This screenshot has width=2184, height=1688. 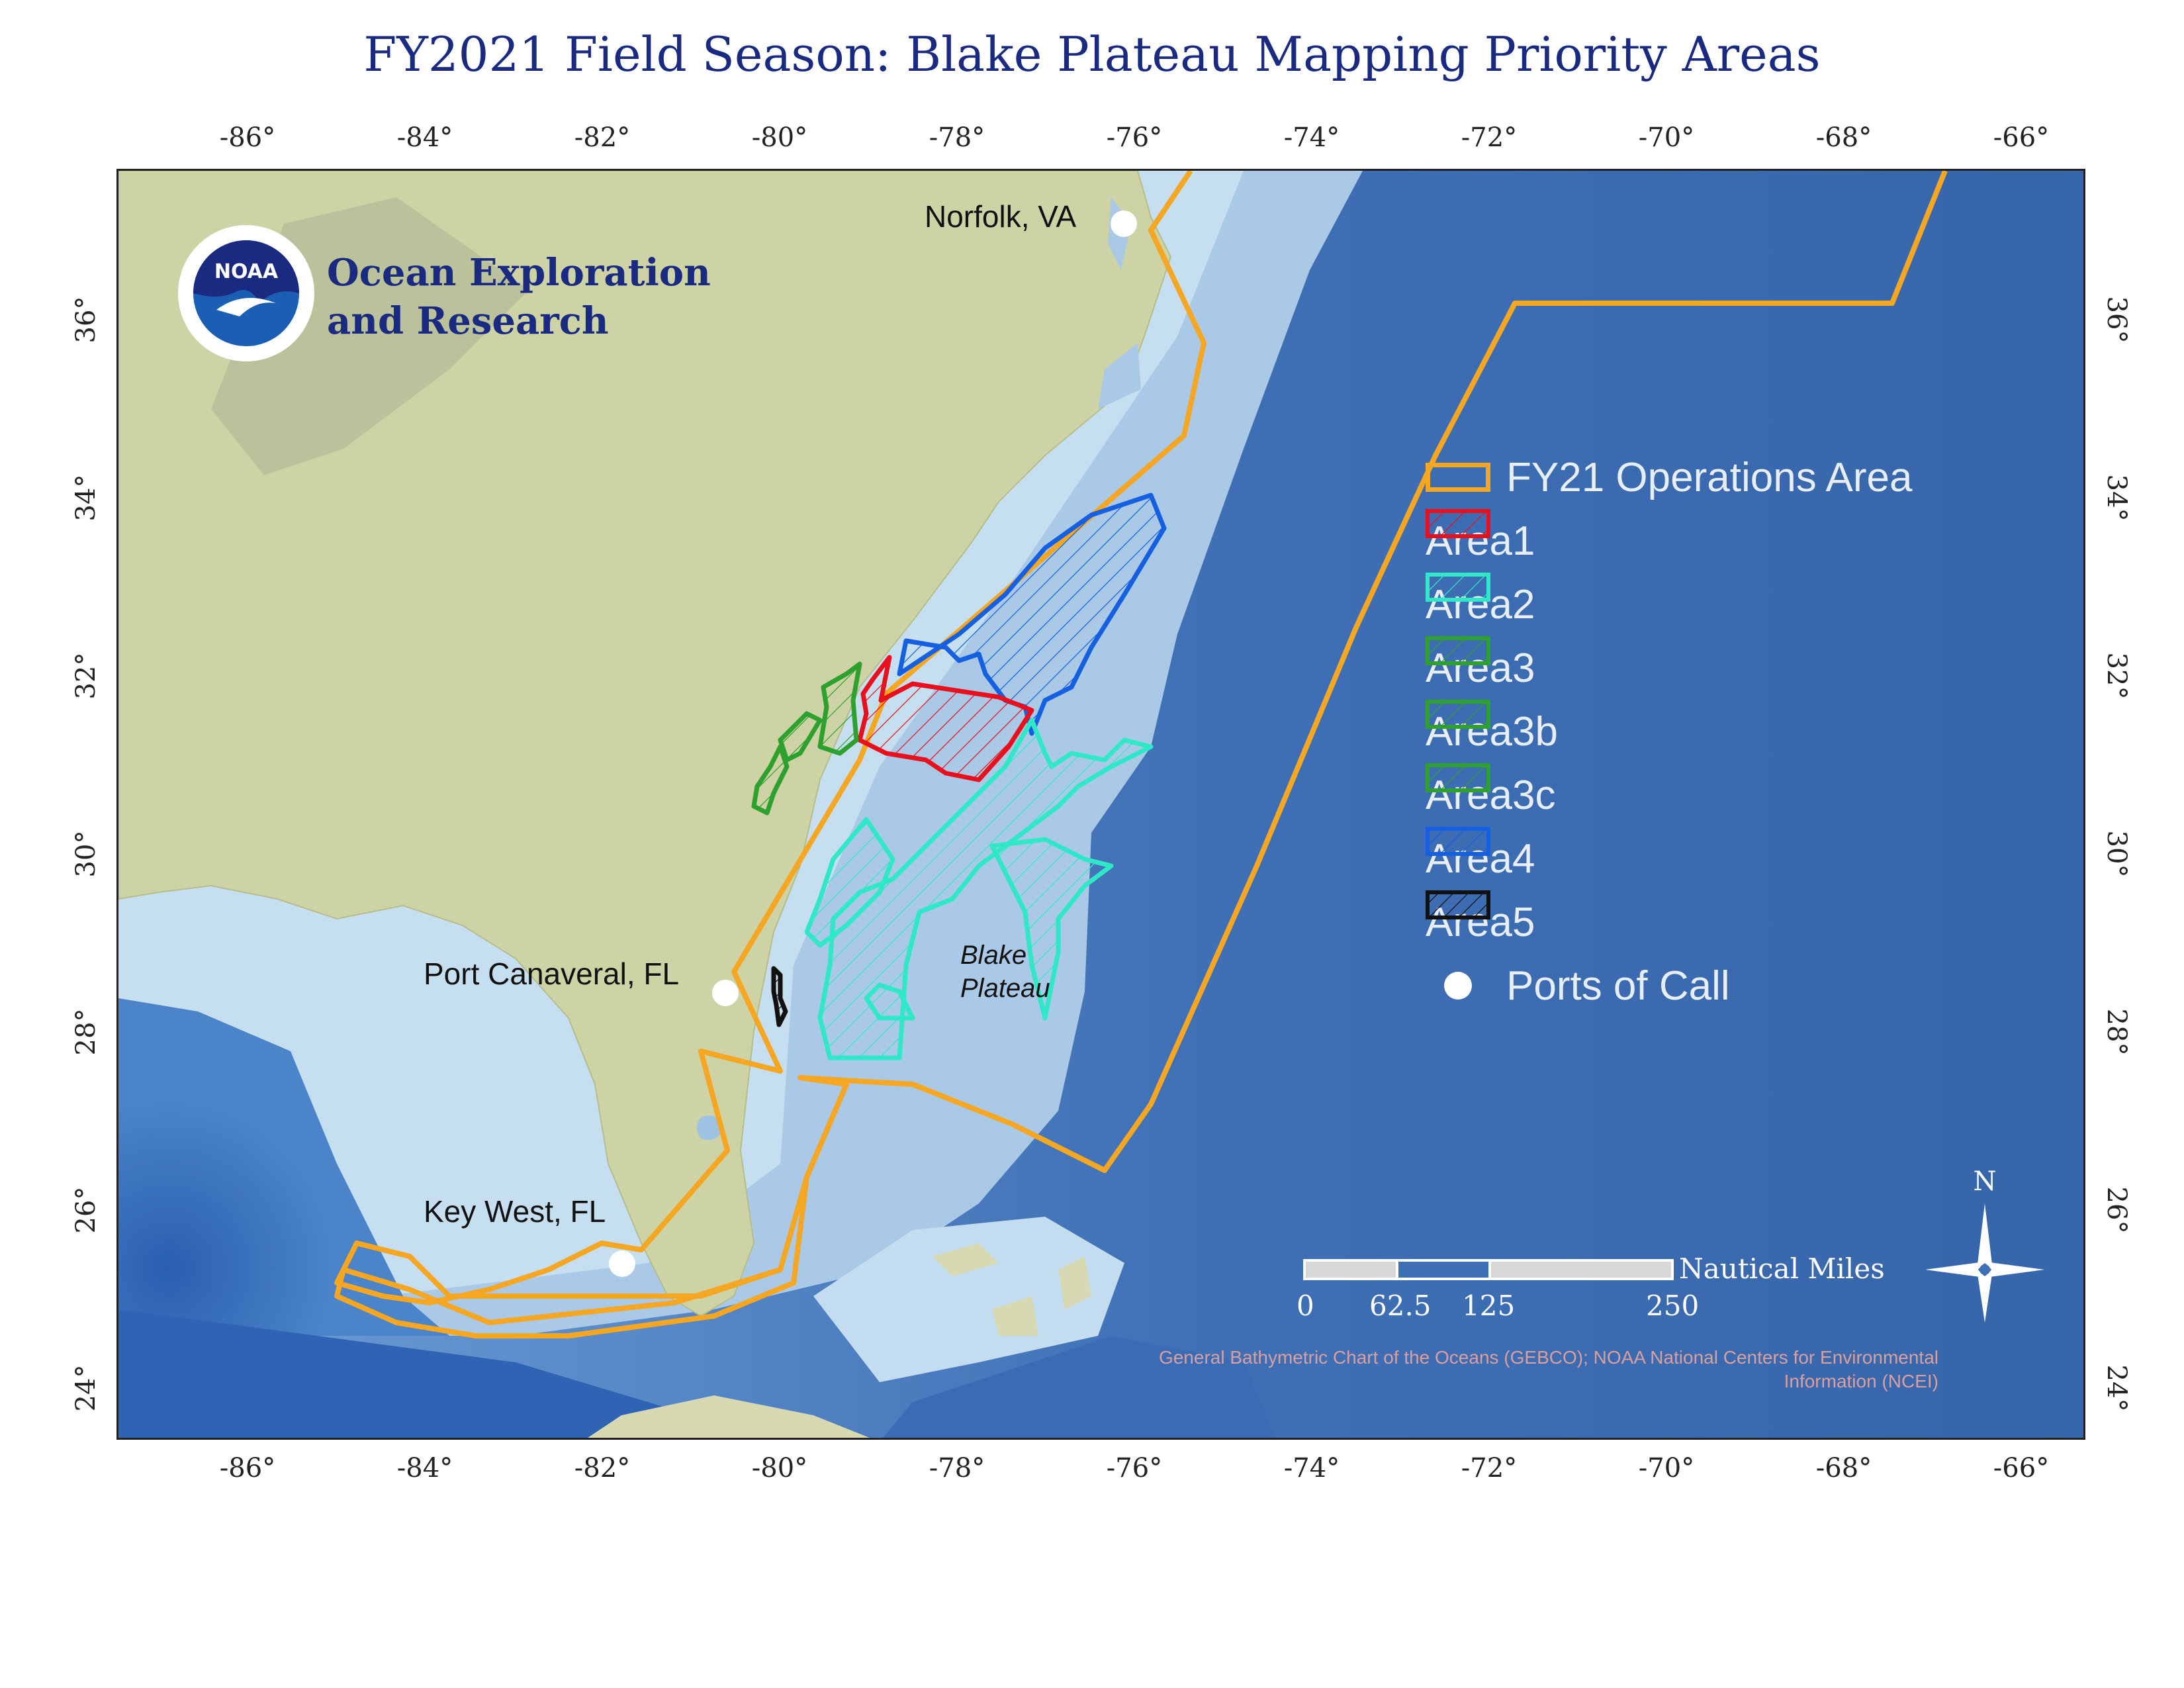 What do you see at coordinates (779, 137) in the screenshot?
I see `lon-tick-top: -80°` at bounding box center [779, 137].